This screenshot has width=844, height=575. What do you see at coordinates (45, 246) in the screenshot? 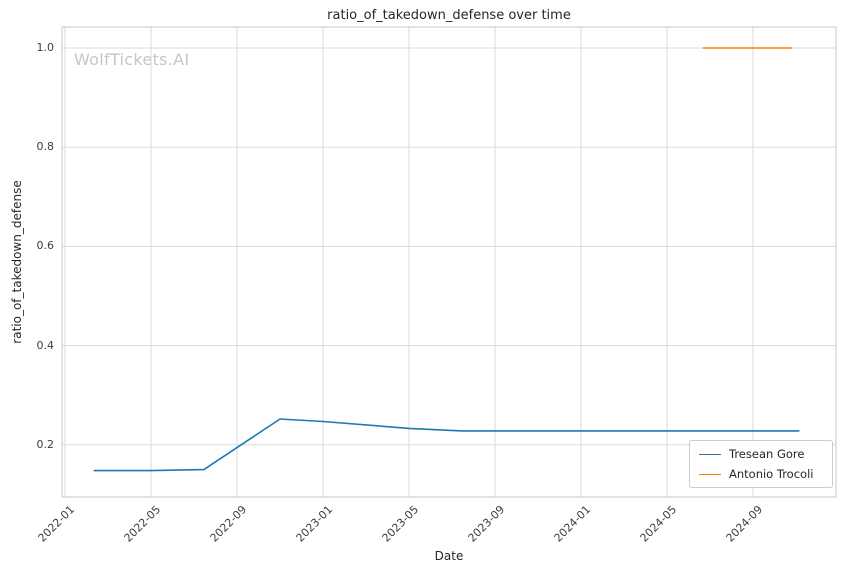
I see `y-tick-label: 0.6` at bounding box center [45, 246].